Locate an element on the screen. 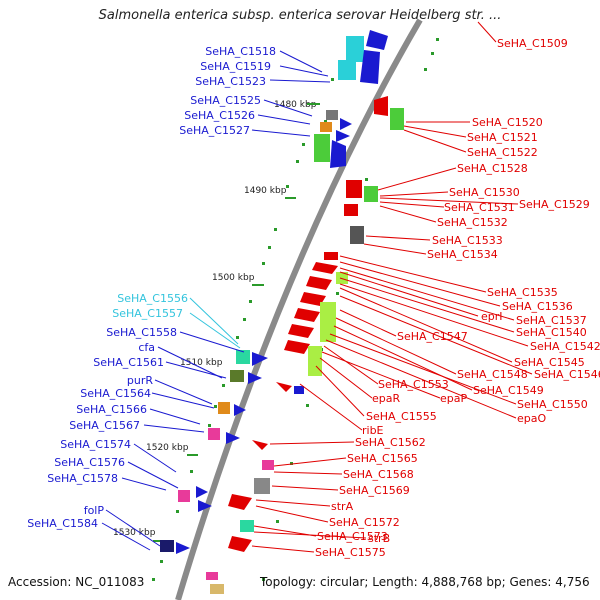 The image size is (600, 600). kbp-label: 1500 kbp is located at coordinates (233, 278).